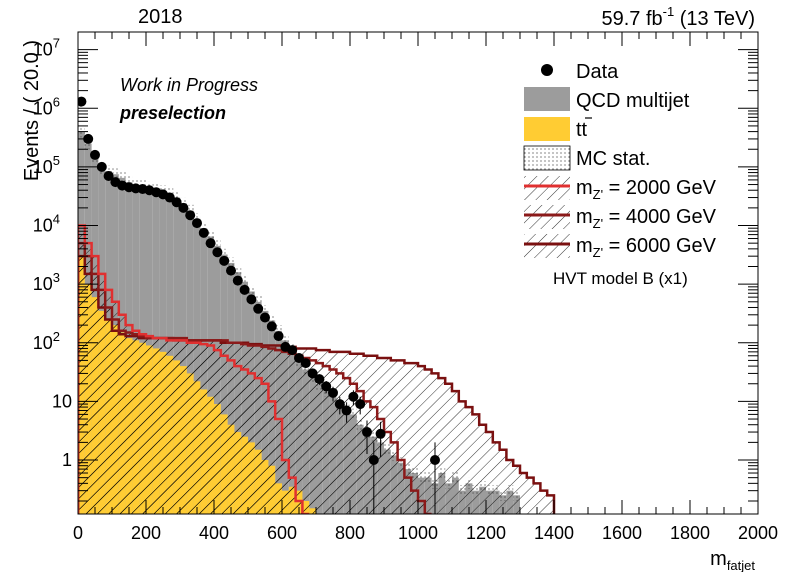 The height and width of the screenshot is (572, 796). I want to click on y-tick-label: 10², so click(46, 341).